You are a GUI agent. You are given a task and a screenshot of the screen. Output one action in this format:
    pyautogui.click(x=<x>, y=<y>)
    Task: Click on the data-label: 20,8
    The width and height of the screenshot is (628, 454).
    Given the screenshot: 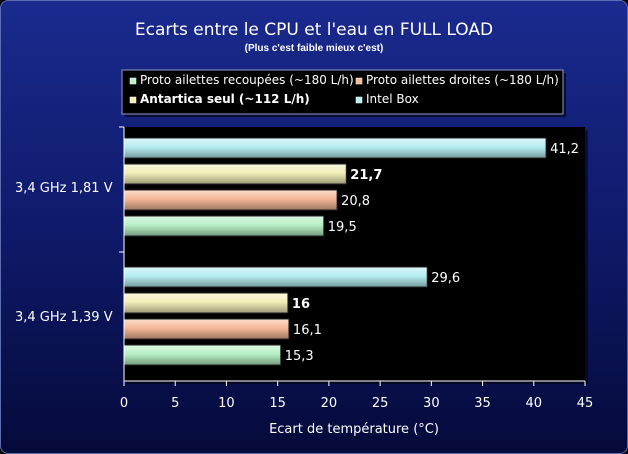 What is the action you would take?
    pyautogui.click(x=355, y=201)
    